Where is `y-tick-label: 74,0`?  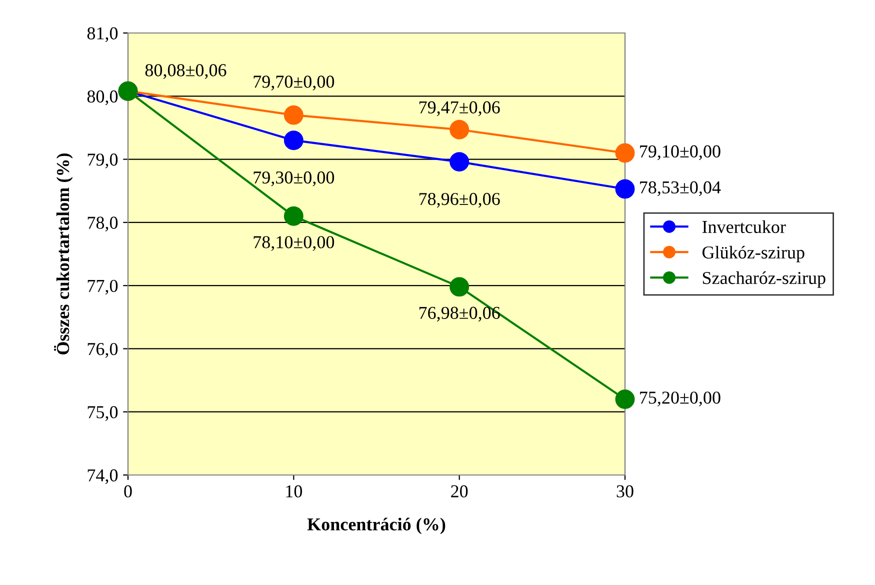
y-tick-label: 74,0 is located at coordinates (103, 476).